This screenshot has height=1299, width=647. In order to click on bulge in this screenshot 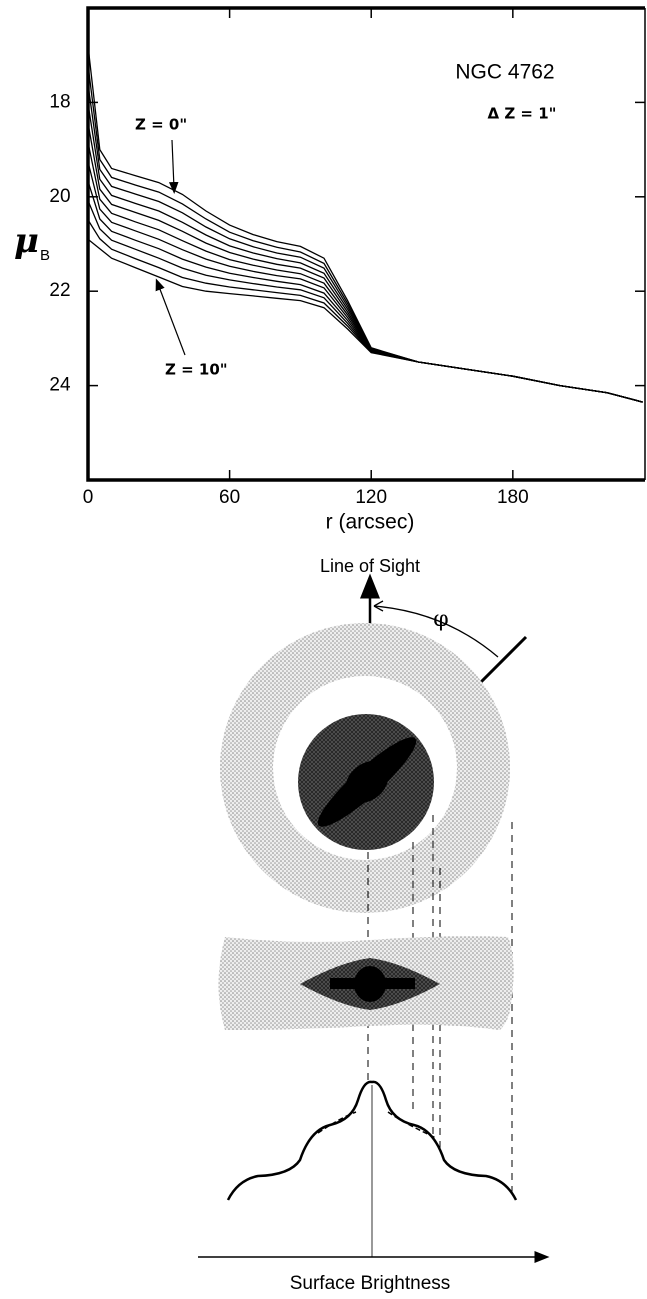, I will do `click(367, 782)`.